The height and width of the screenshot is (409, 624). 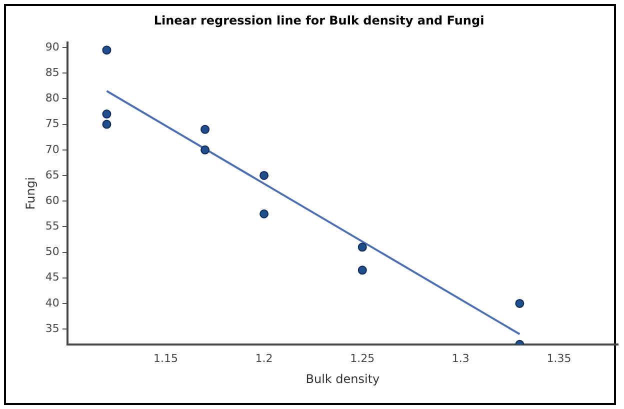 What do you see at coordinates (52, 328) in the screenshot?
I see `y-tick-label: 35` at bounding box center [52, 328].